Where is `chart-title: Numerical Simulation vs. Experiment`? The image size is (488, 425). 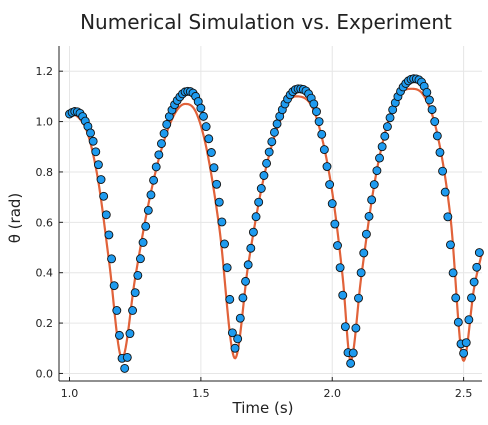 chart-title: Numerical Simulation vs. Experiment is located at coordinates (266, 22).